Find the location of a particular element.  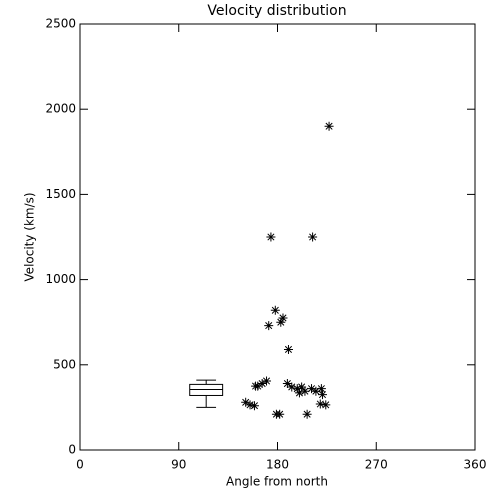

y-tick-label: 2500 is located at coordinates (60, 24).